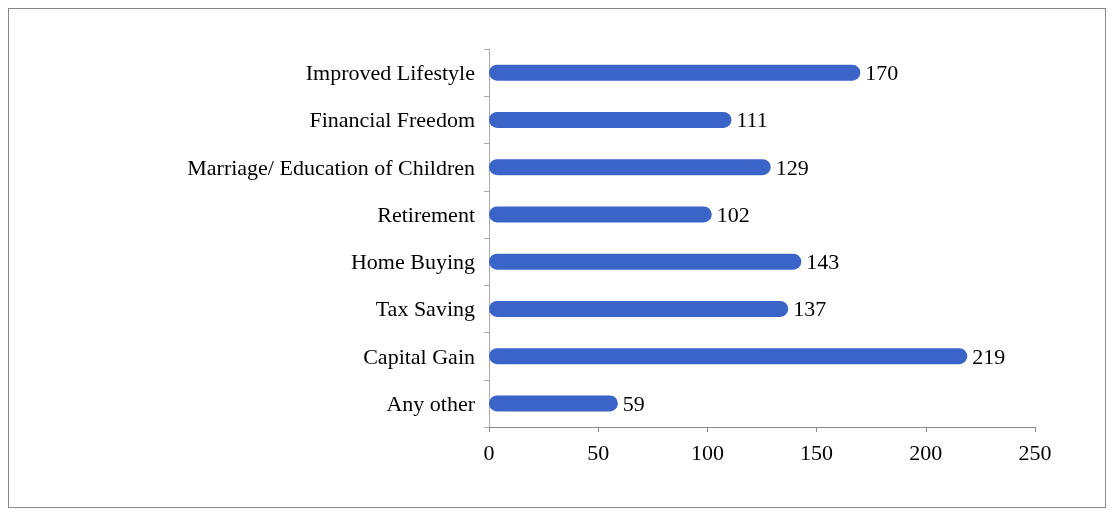  I want to click on x-tick-label: 50, so click(598, 452).